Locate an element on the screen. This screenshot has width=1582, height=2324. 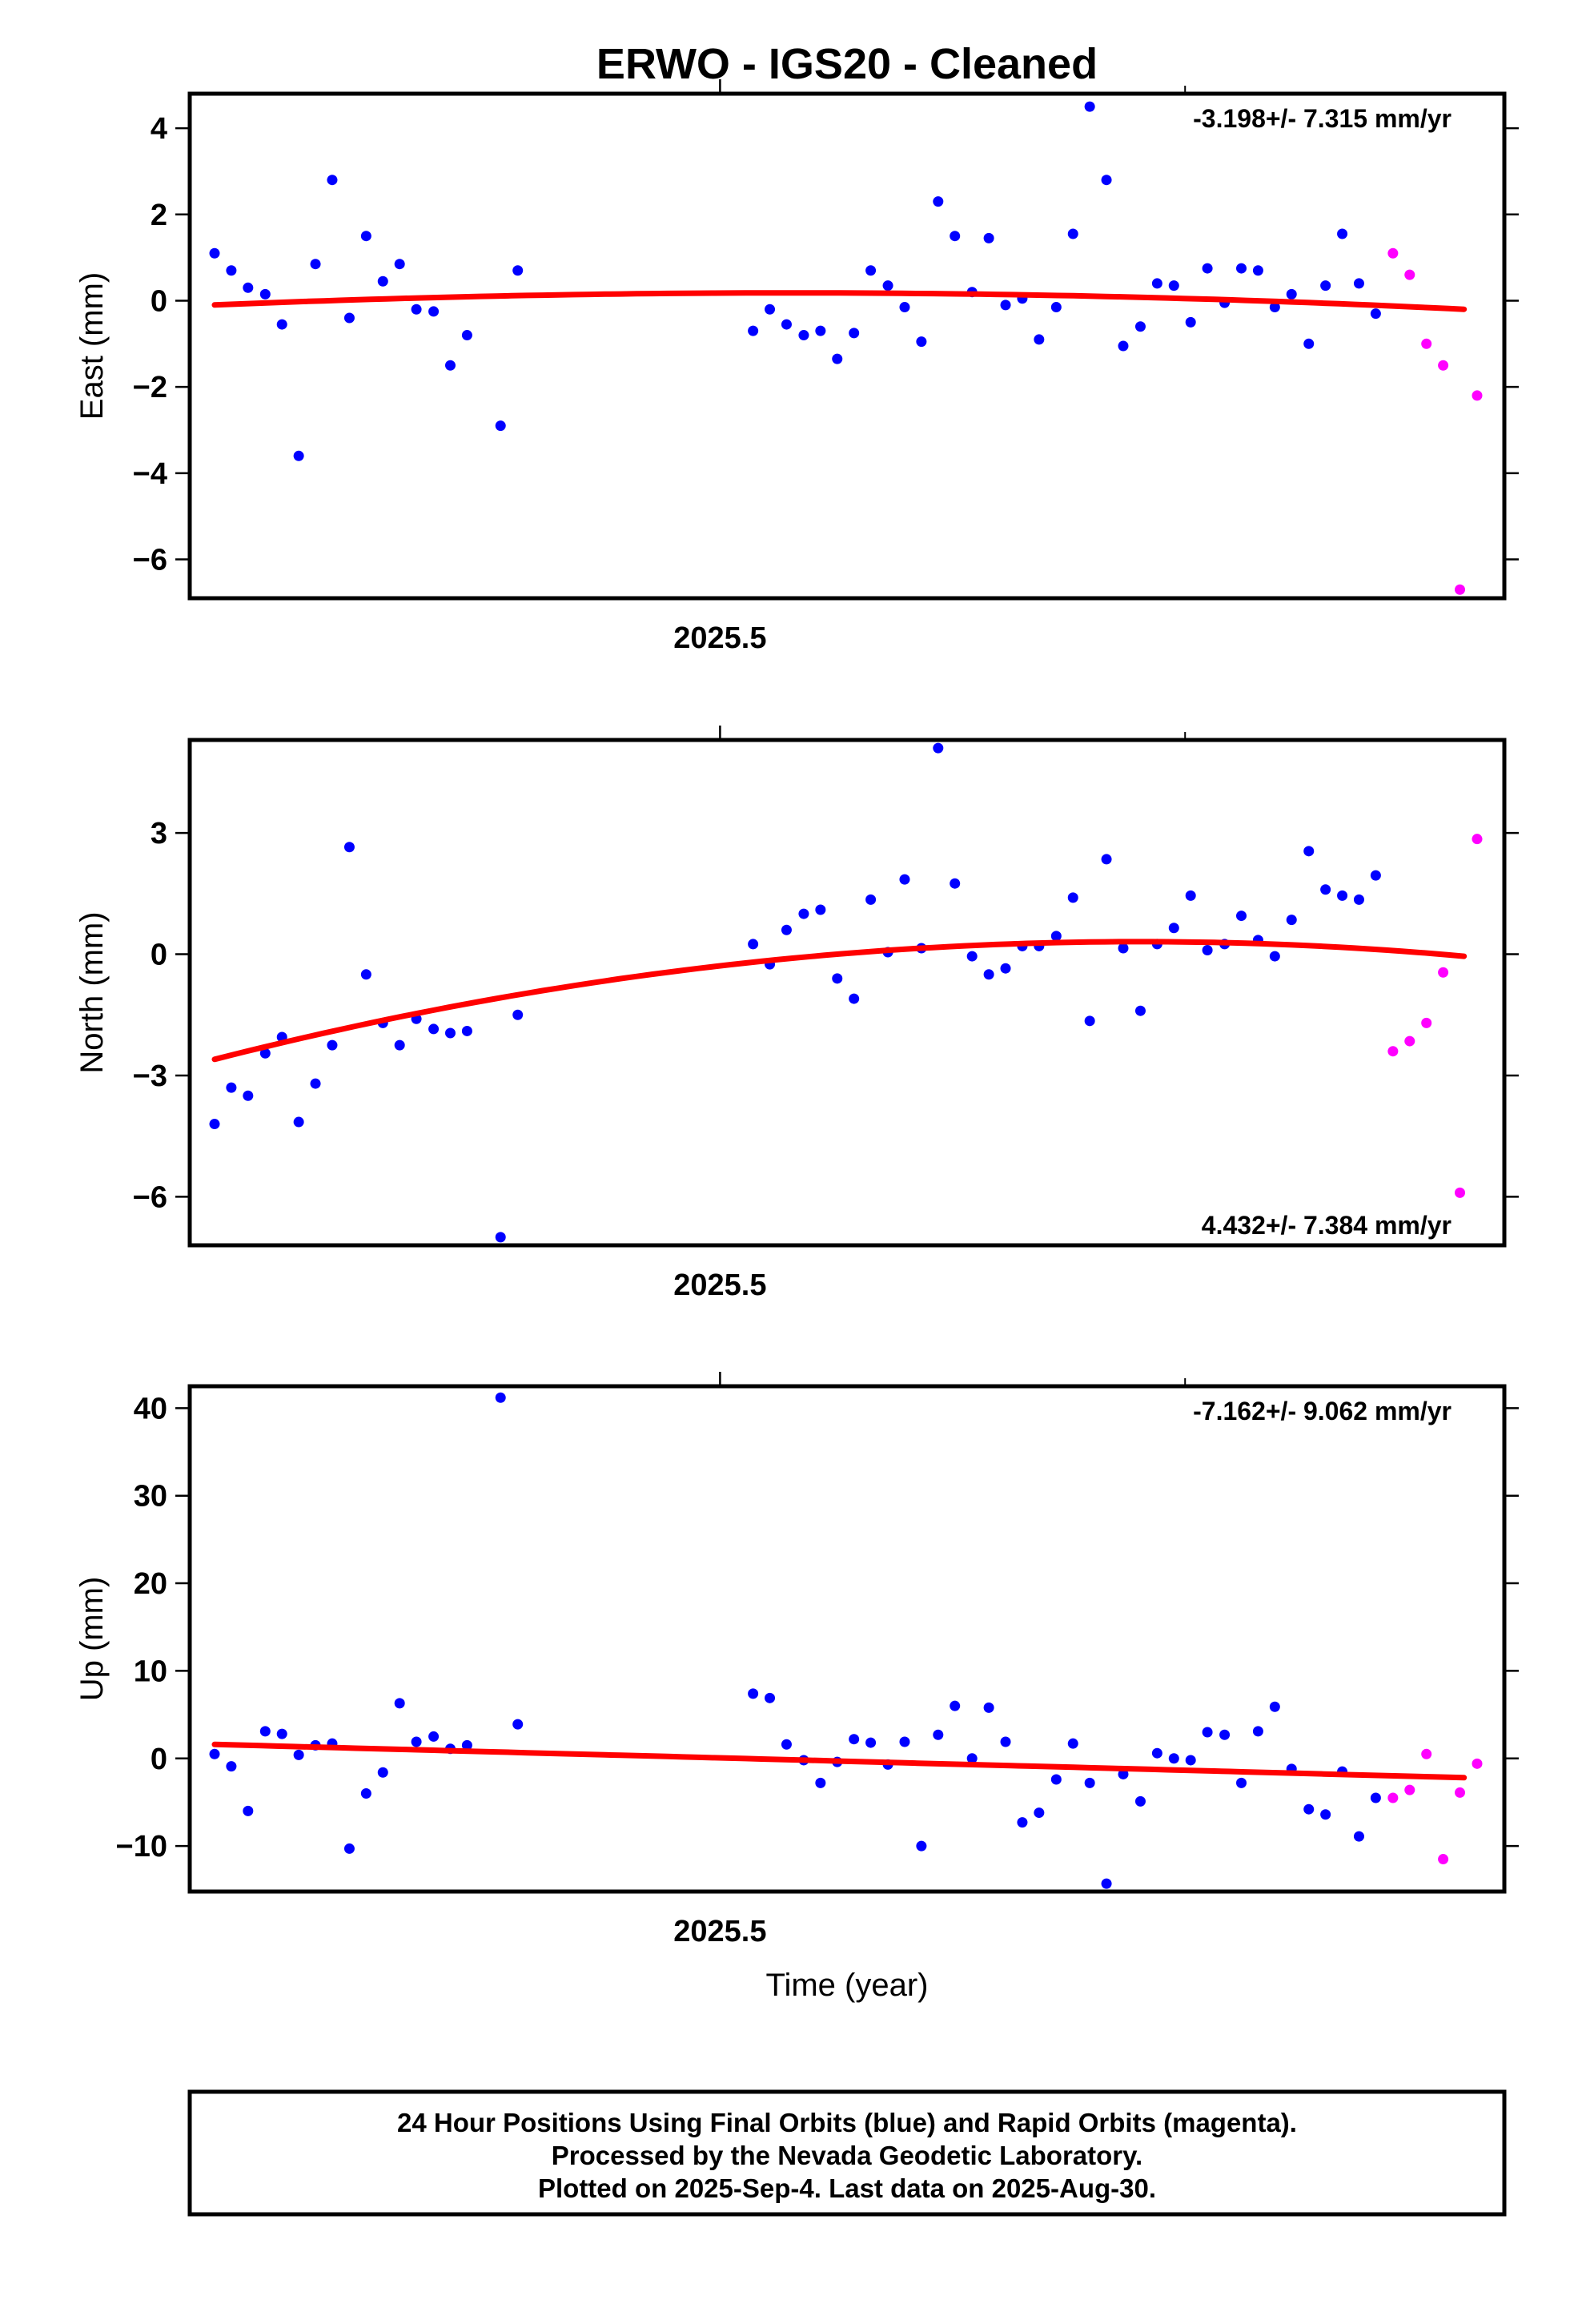
up-fit-line is located at coordinates (840, 1761).